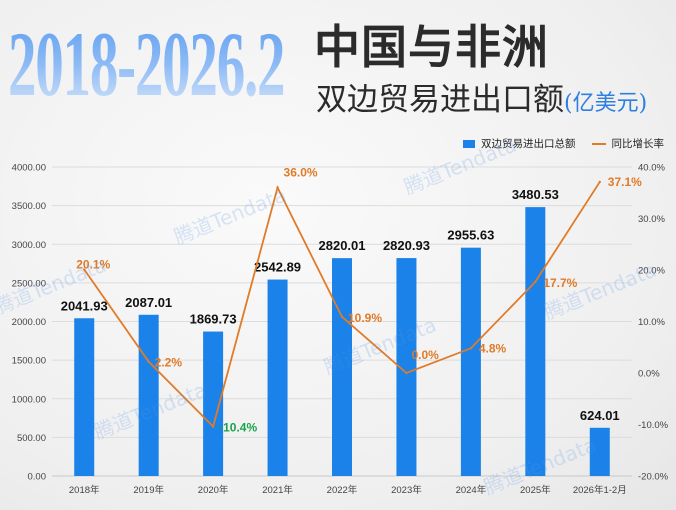 The width and height of the screenshot is (676, 510). I want to click on title-years: 2018-2026.2, so click(147, 64).